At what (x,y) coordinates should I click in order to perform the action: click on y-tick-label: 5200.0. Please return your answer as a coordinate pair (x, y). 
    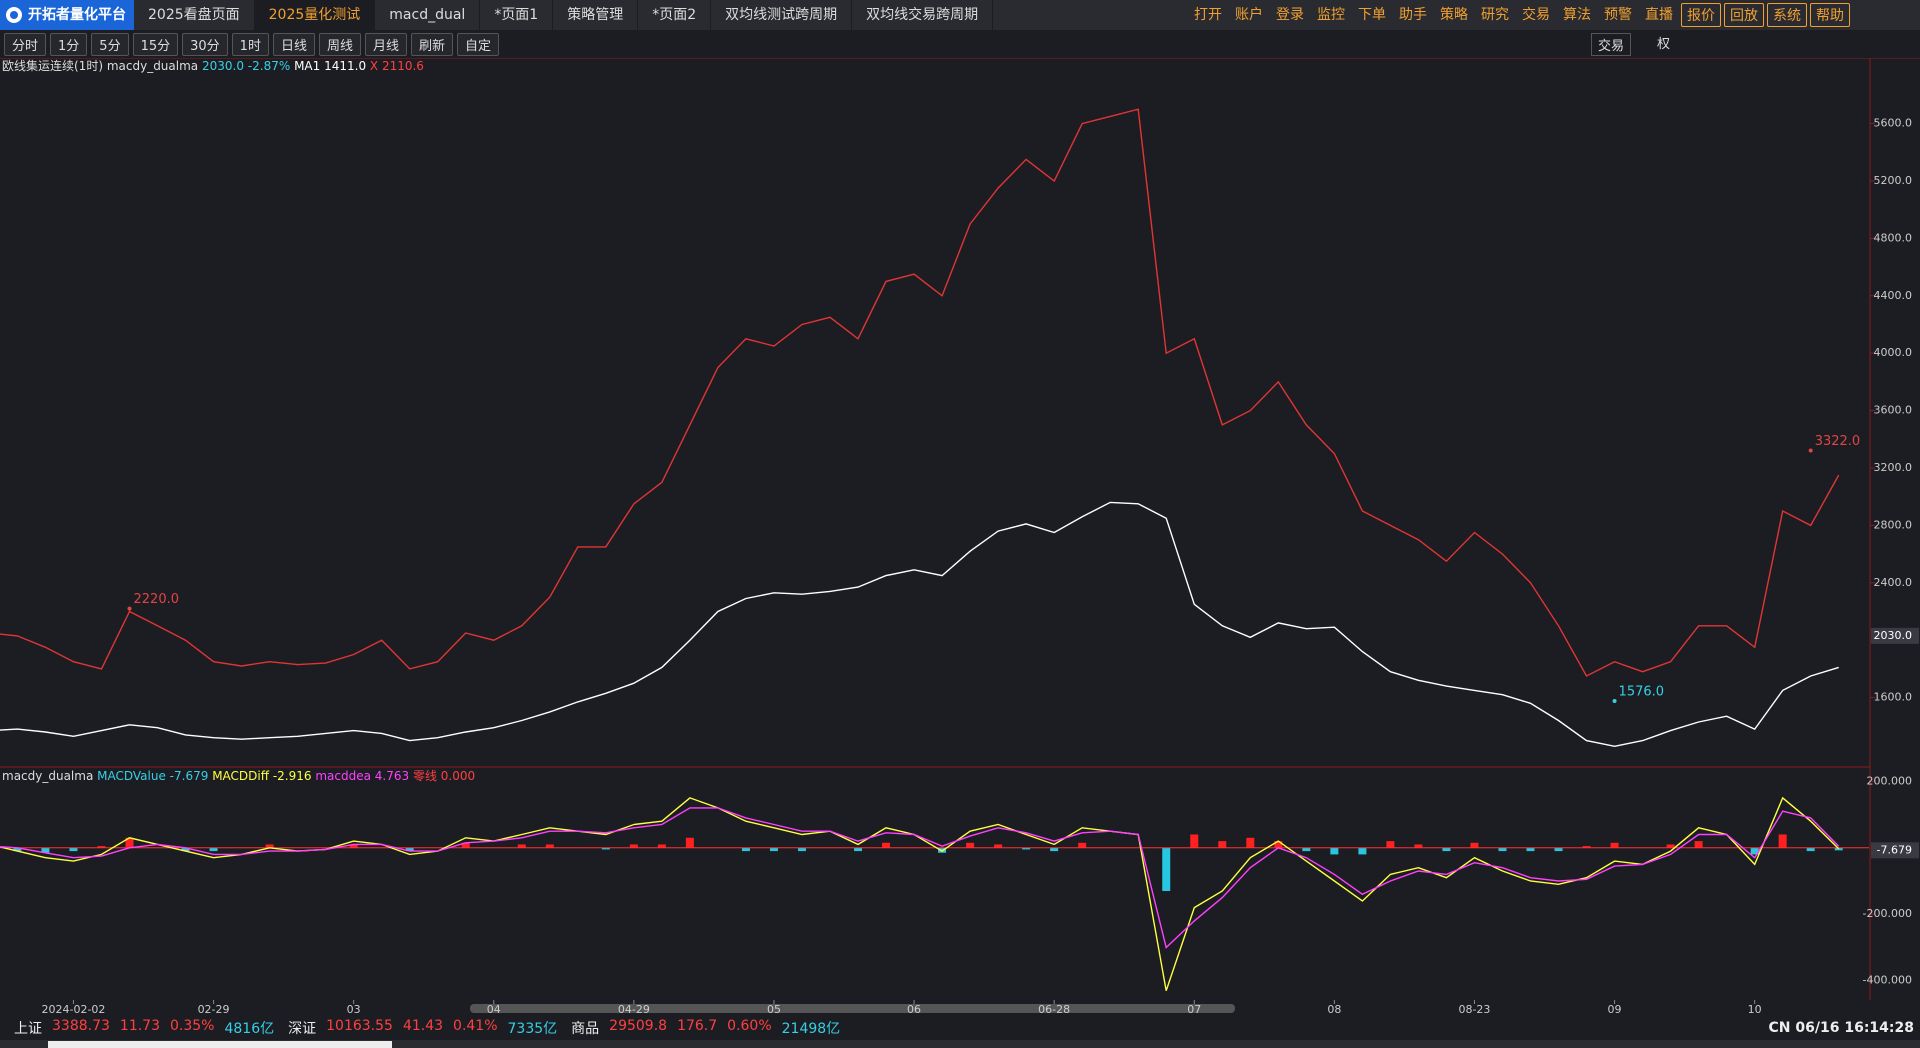
    Looking at the image, I should click on (1893, 180).